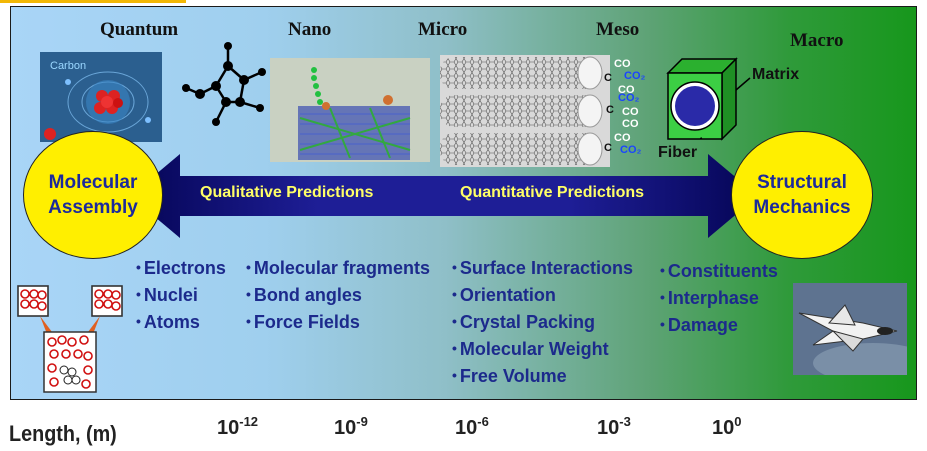  I want to click on co-label-3: CO, so click(630, 112).